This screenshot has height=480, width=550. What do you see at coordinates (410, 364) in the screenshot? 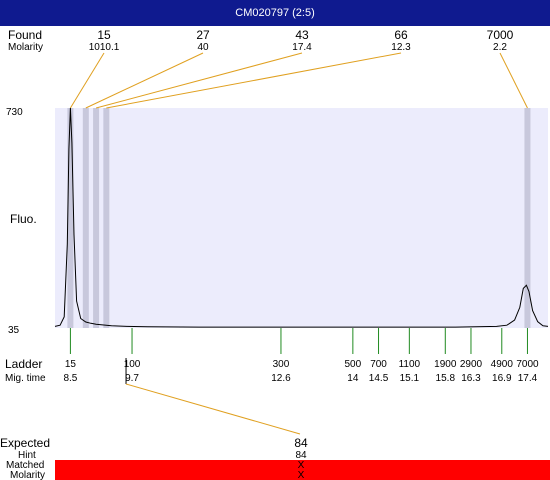
I see `ladder-size-5: 1100` at bounding box center [410, 364].